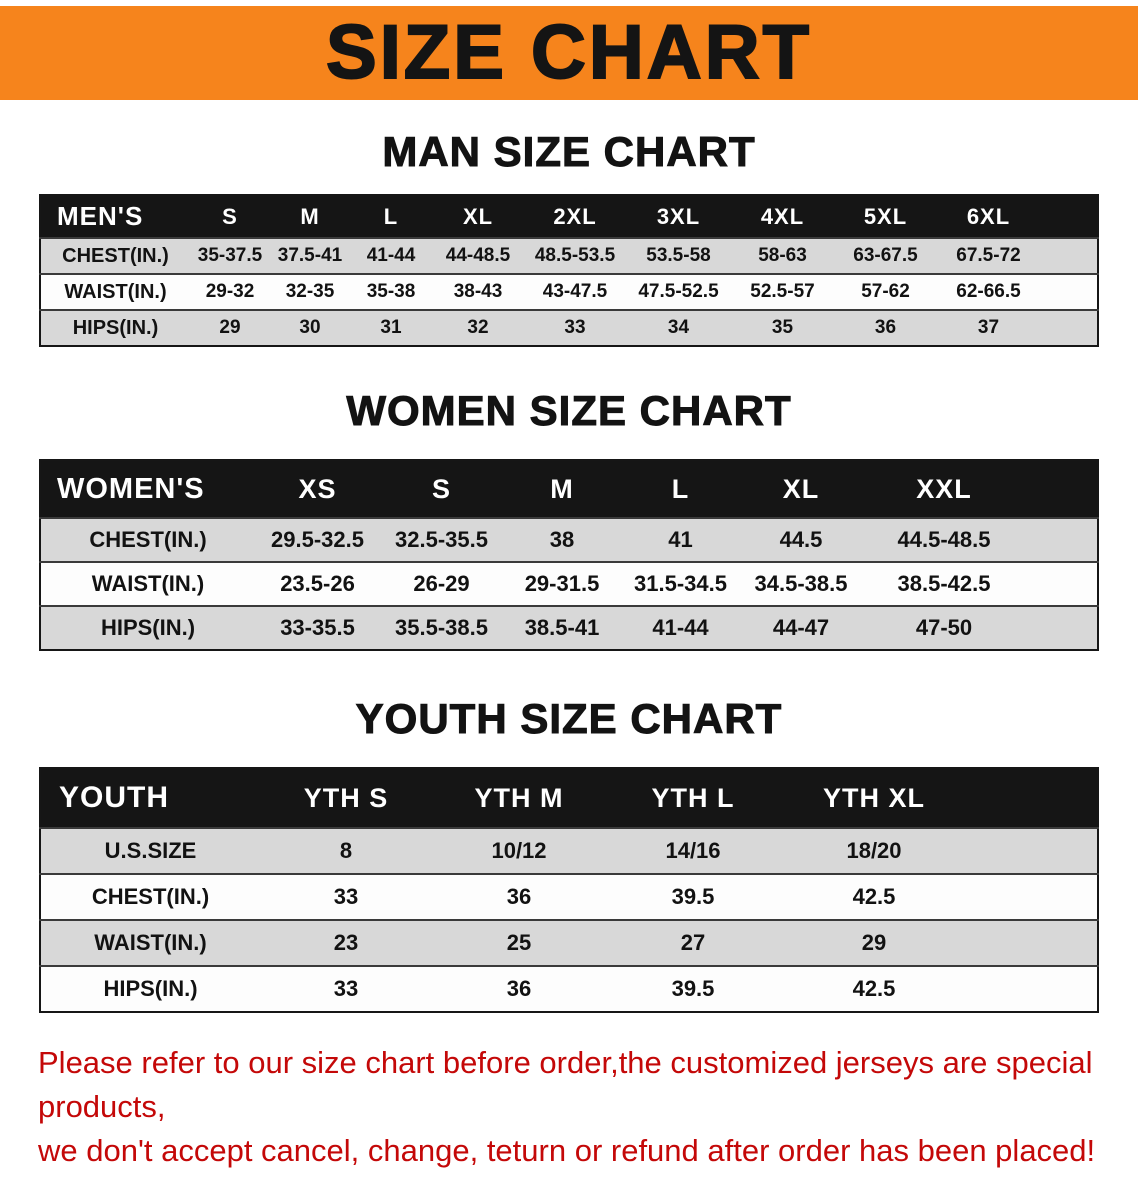 This screenshot has height=1197, width=1138. I want to click on size-value: 43-47.5, so click(575, 292).